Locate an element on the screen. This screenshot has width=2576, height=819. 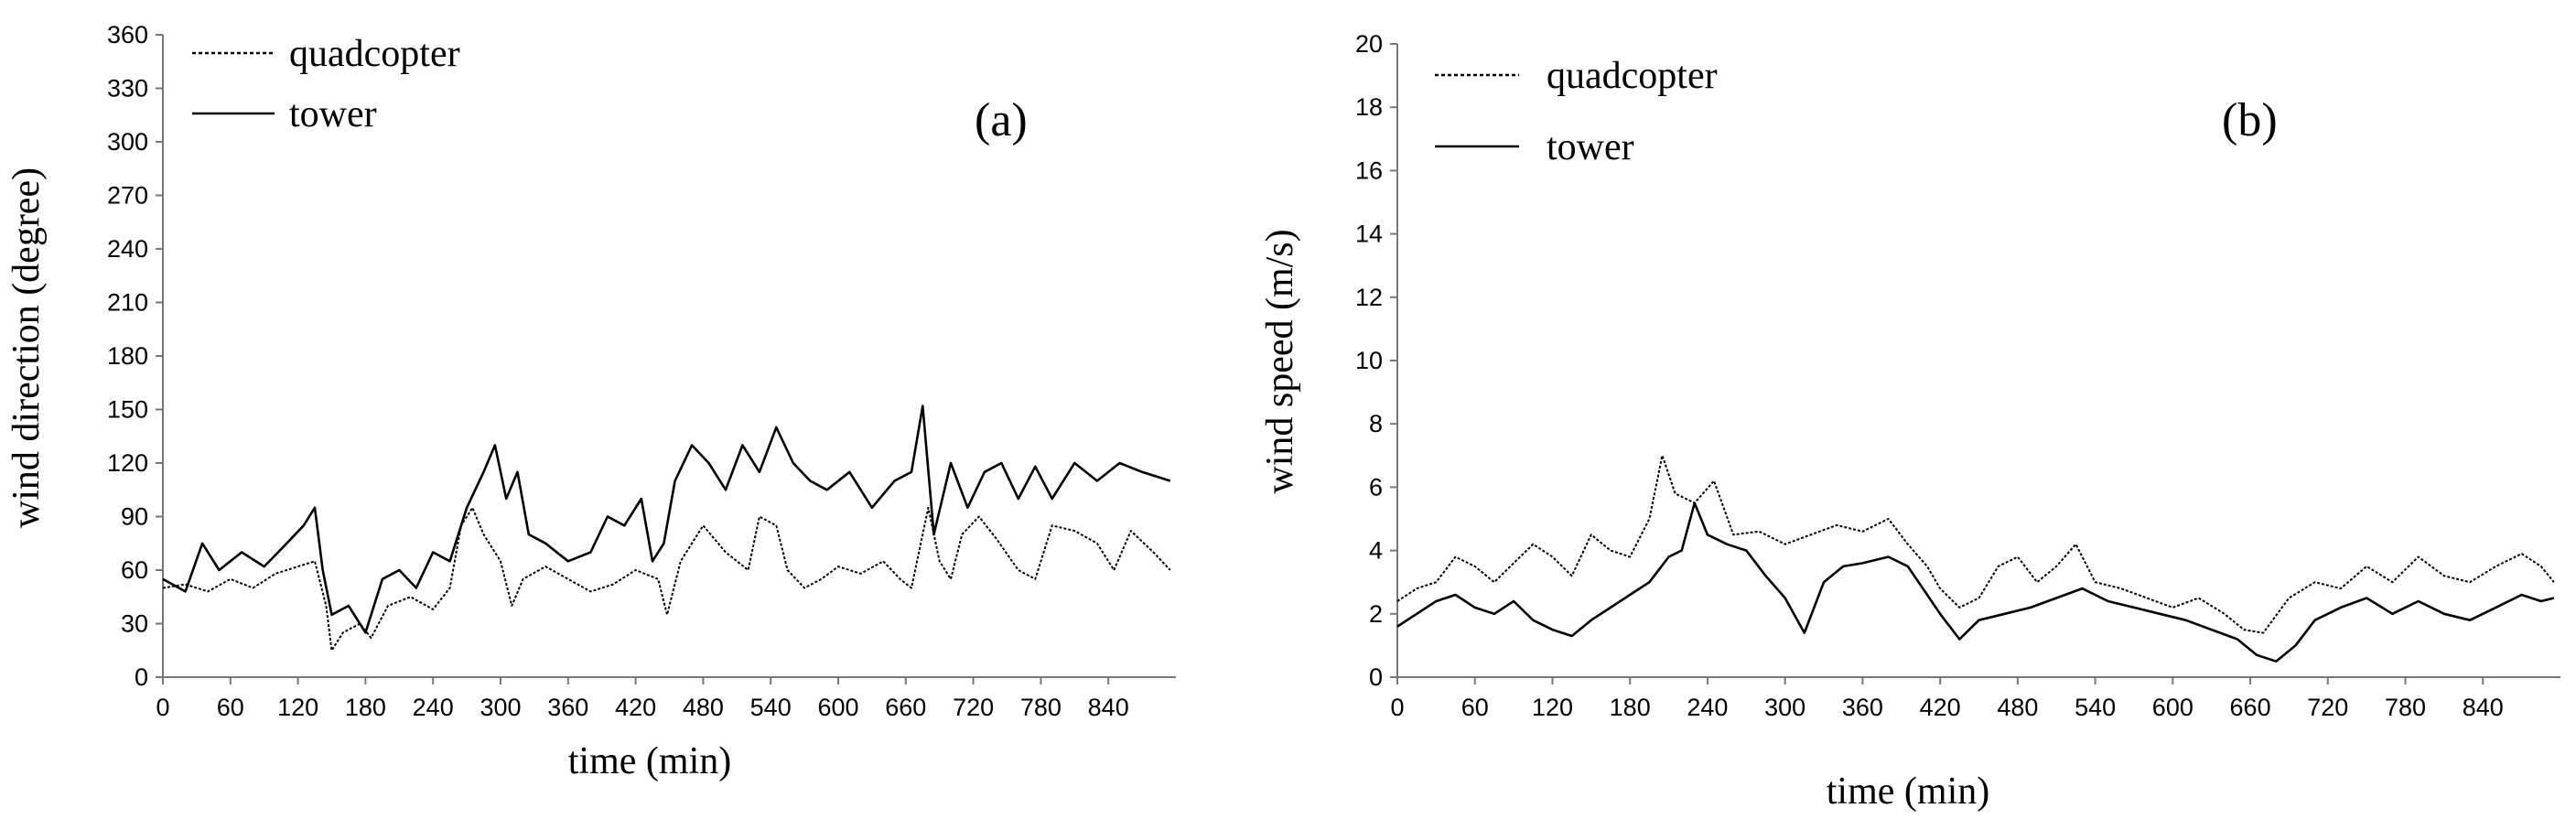
b-y-tick-label: 12 is located at coordinates (1369, 297).